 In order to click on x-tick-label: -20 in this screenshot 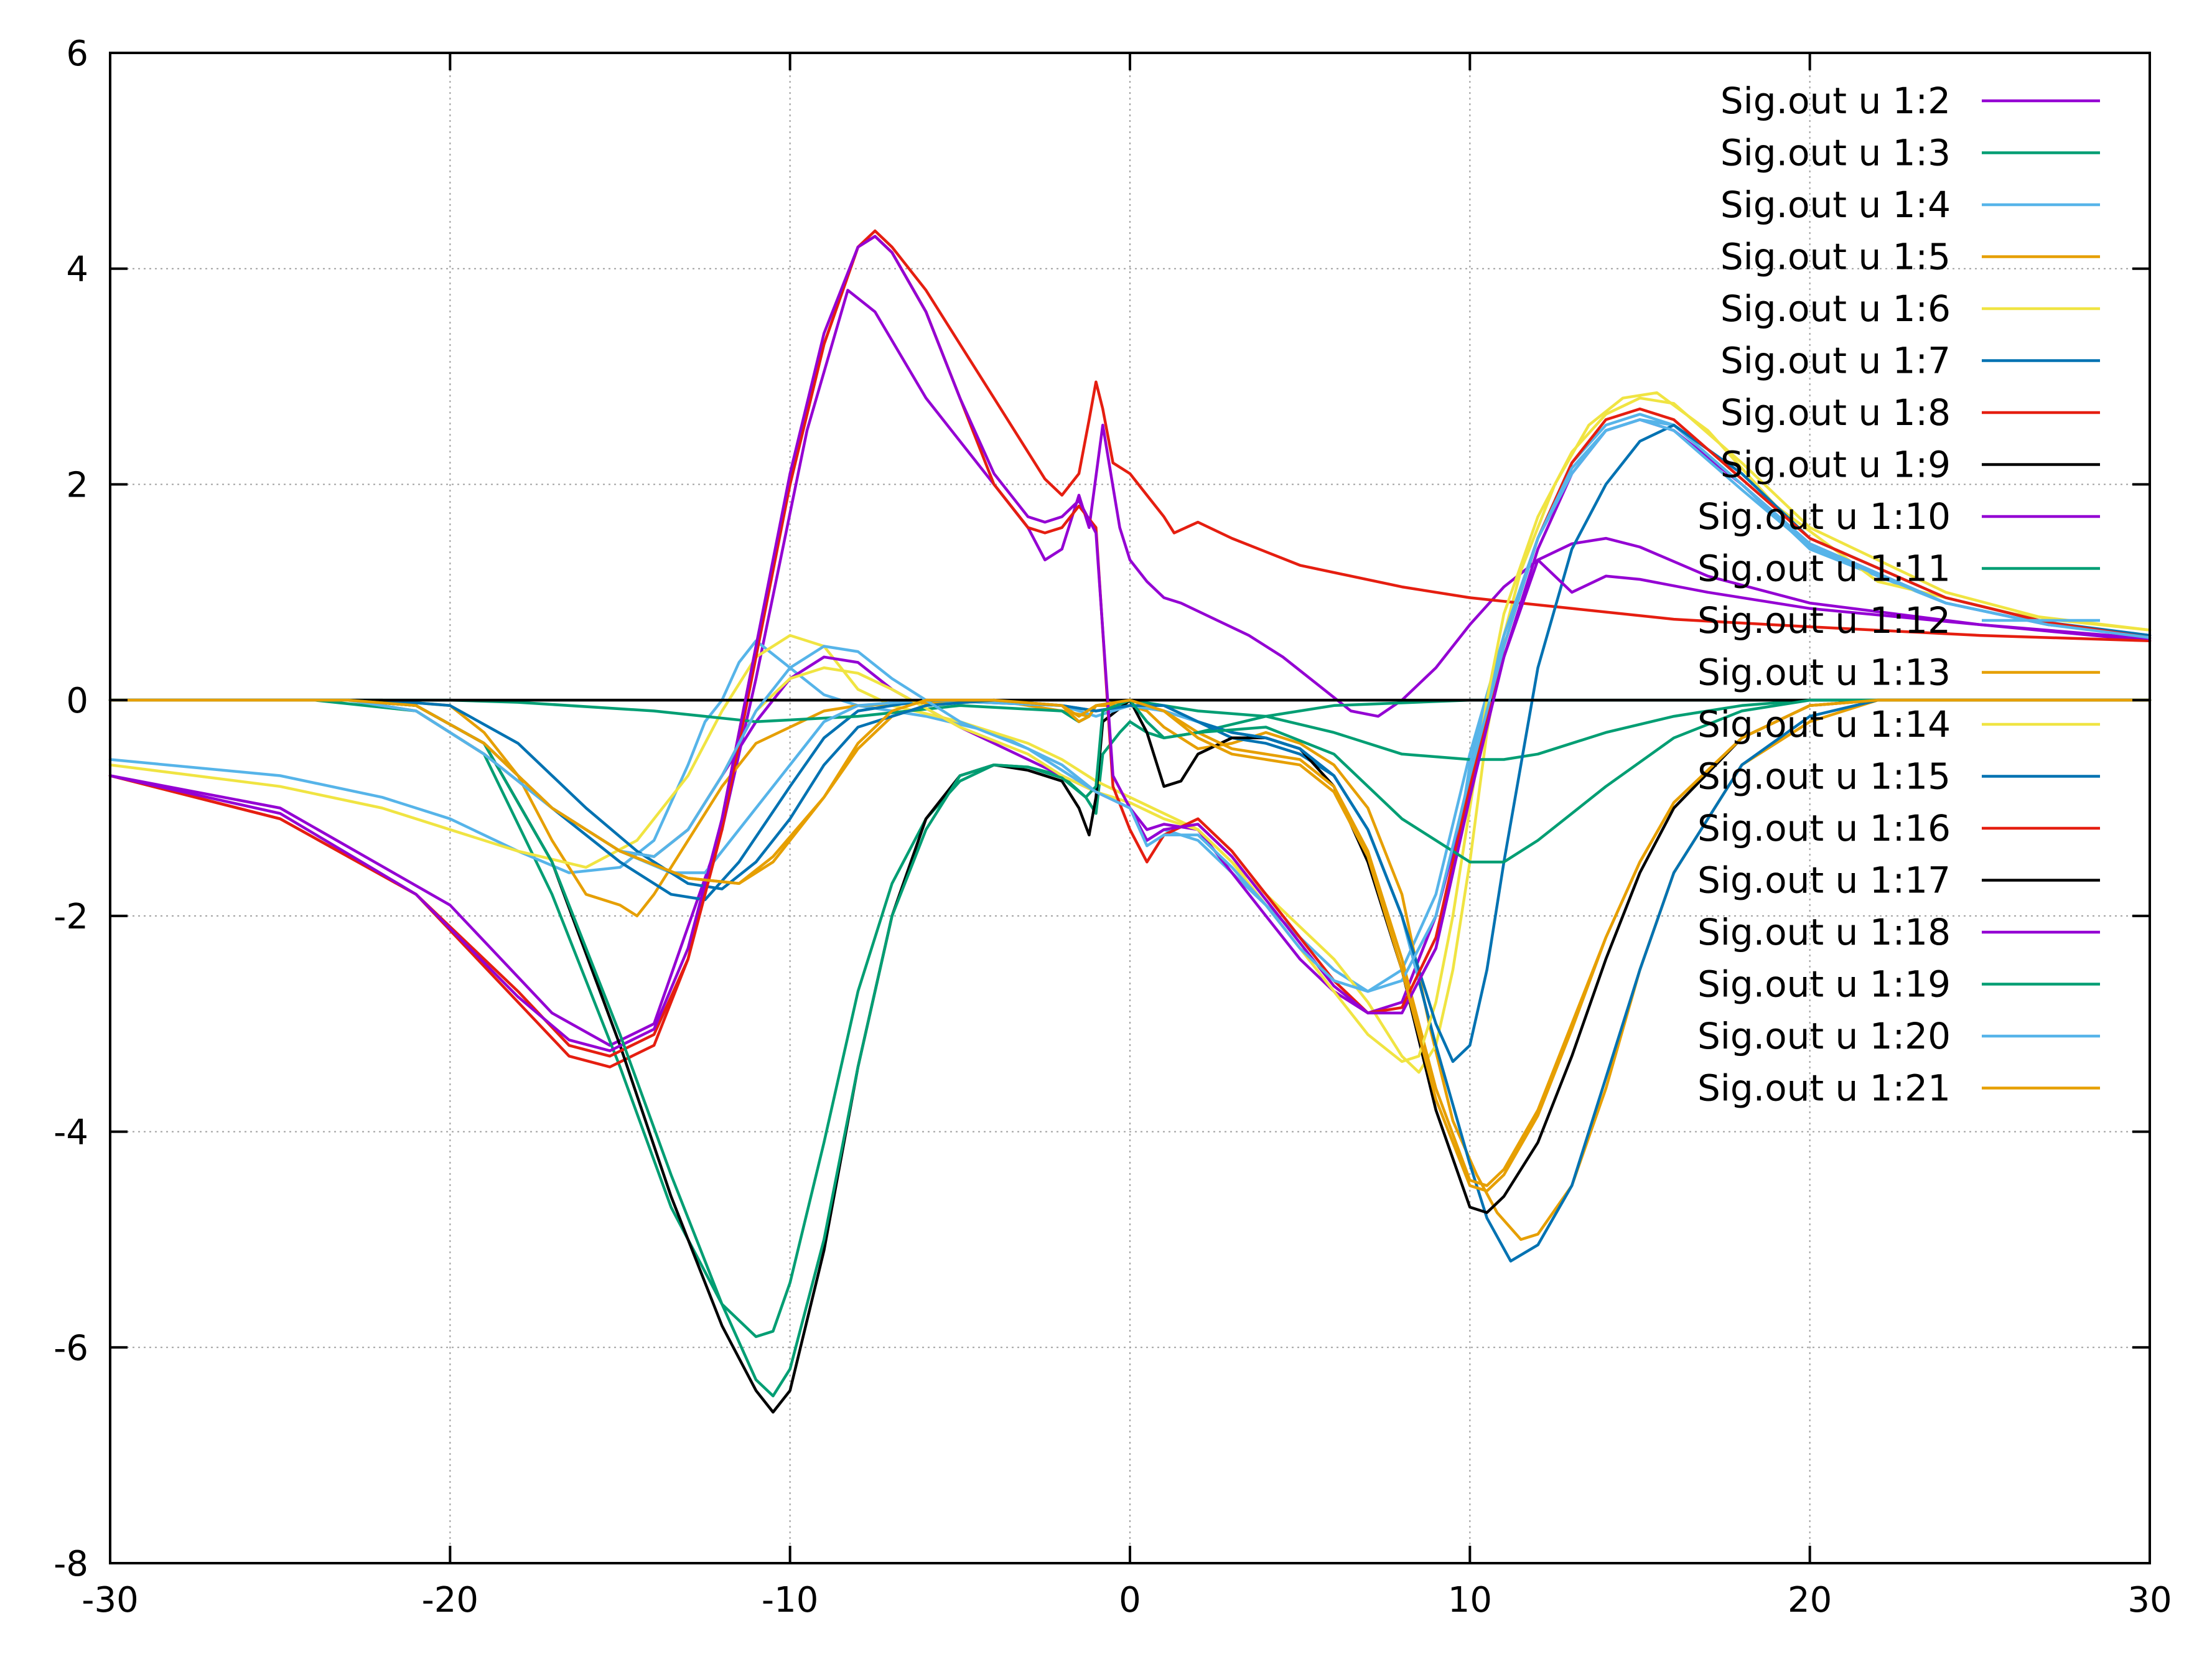, I will do `click(450, 1600)`.